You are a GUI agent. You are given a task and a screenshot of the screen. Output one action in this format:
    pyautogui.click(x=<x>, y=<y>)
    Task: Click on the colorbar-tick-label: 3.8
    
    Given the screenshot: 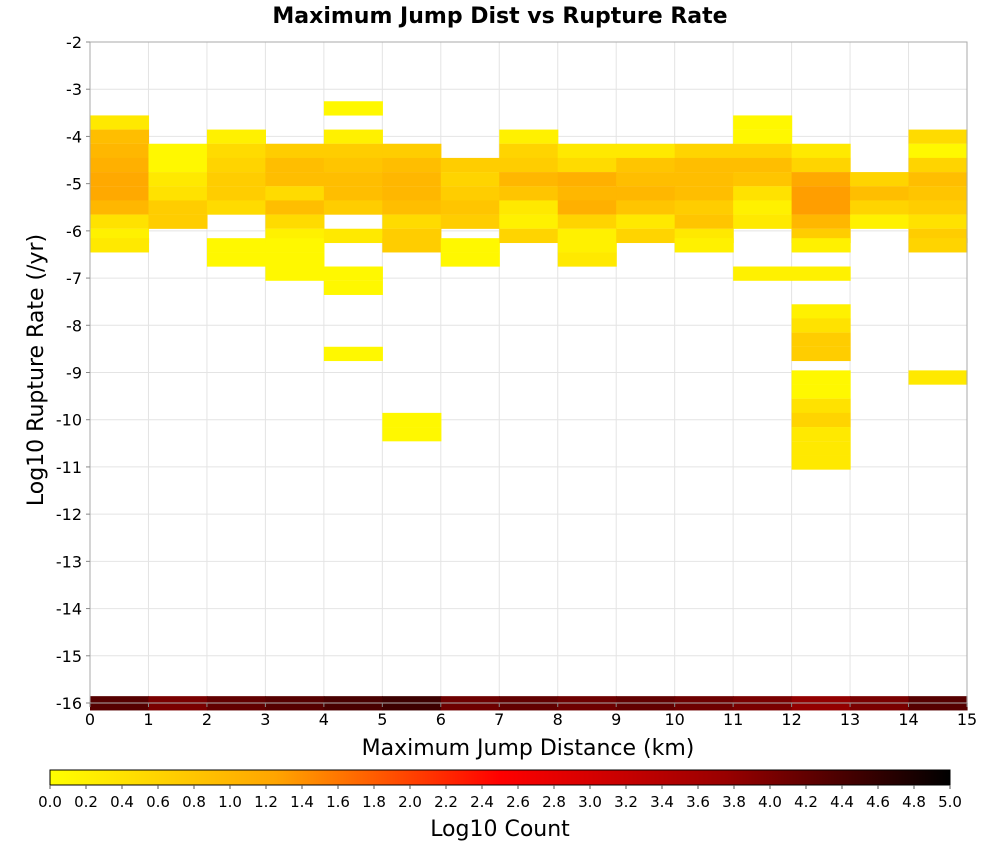 What is the action you would take?
    pyautogui.click(x=734, y=802)
    